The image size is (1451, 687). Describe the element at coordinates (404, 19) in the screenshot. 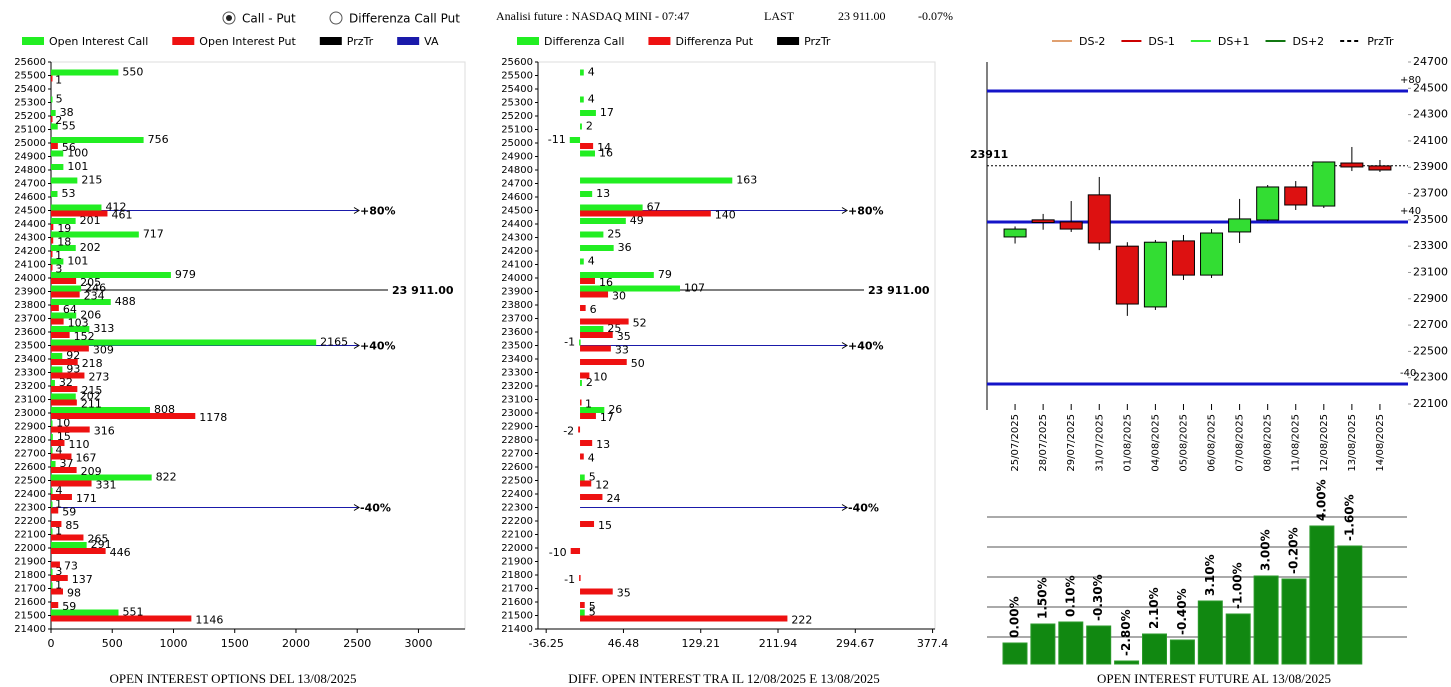

I see `radio-label: Differenza Call Put` at that location.